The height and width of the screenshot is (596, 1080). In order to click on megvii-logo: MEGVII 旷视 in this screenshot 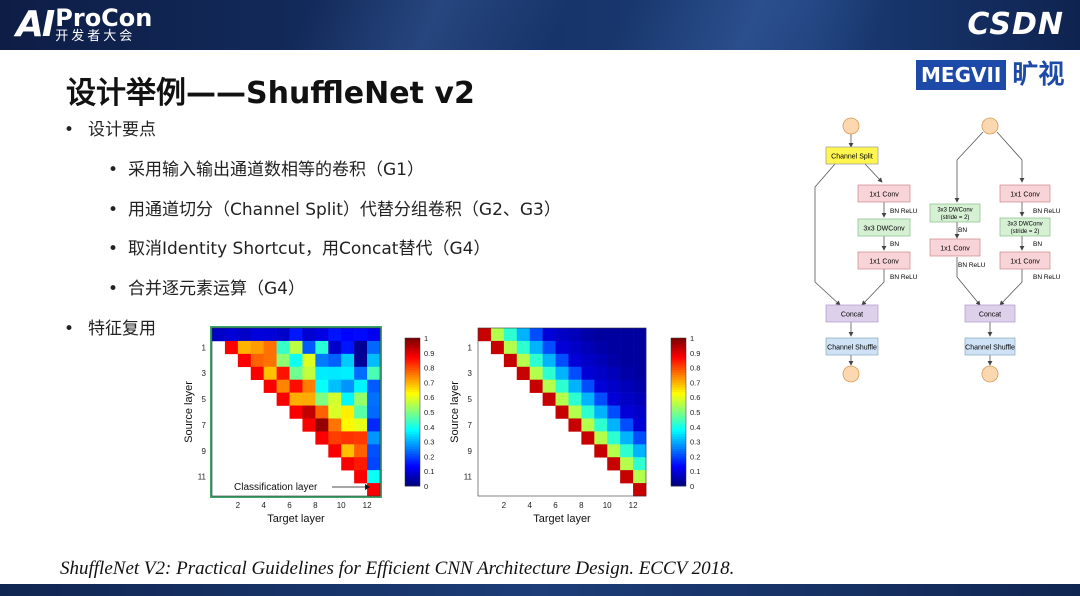, I will do `click(990, 75)`.